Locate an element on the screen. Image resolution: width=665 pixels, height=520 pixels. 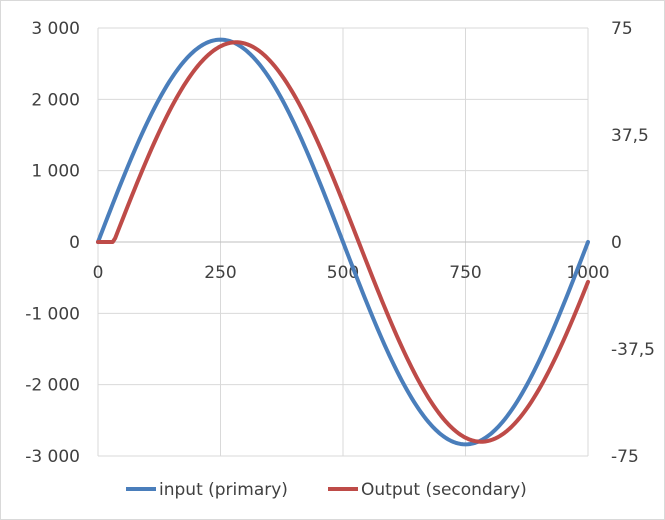
x-axis-ticks: 0 250 500 750 1000 is located at coordinates (351, 273).